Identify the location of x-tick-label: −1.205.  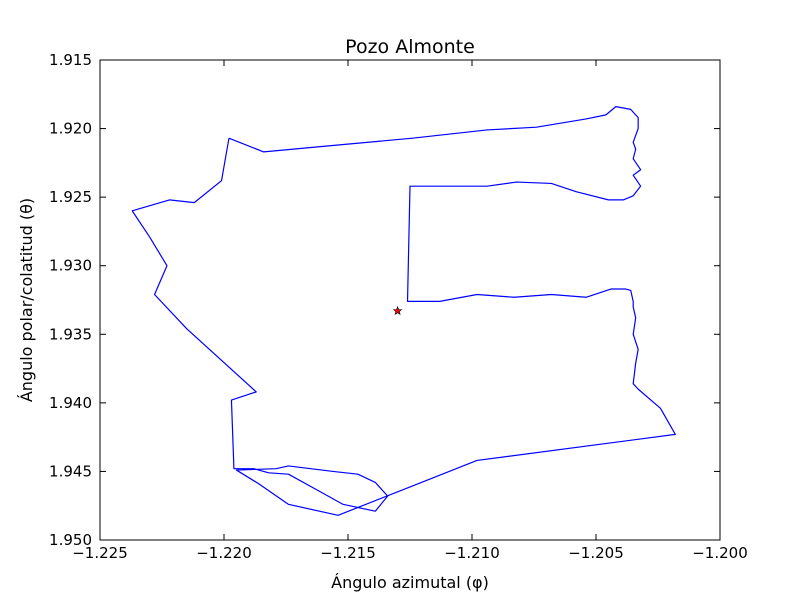
(596, 553).